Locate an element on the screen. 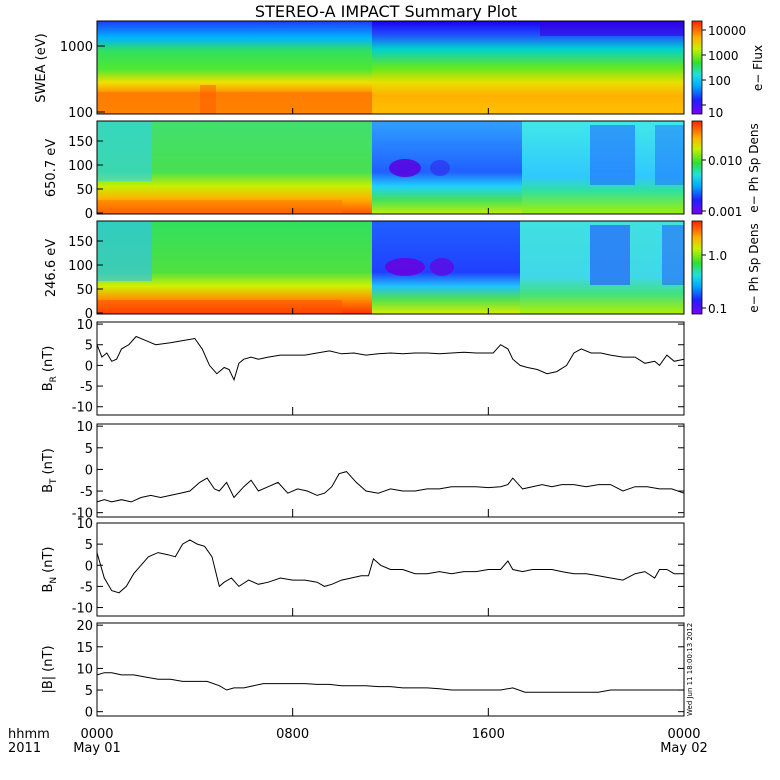  br-ylabel-symbol: B is located at coordinates (48, 386).